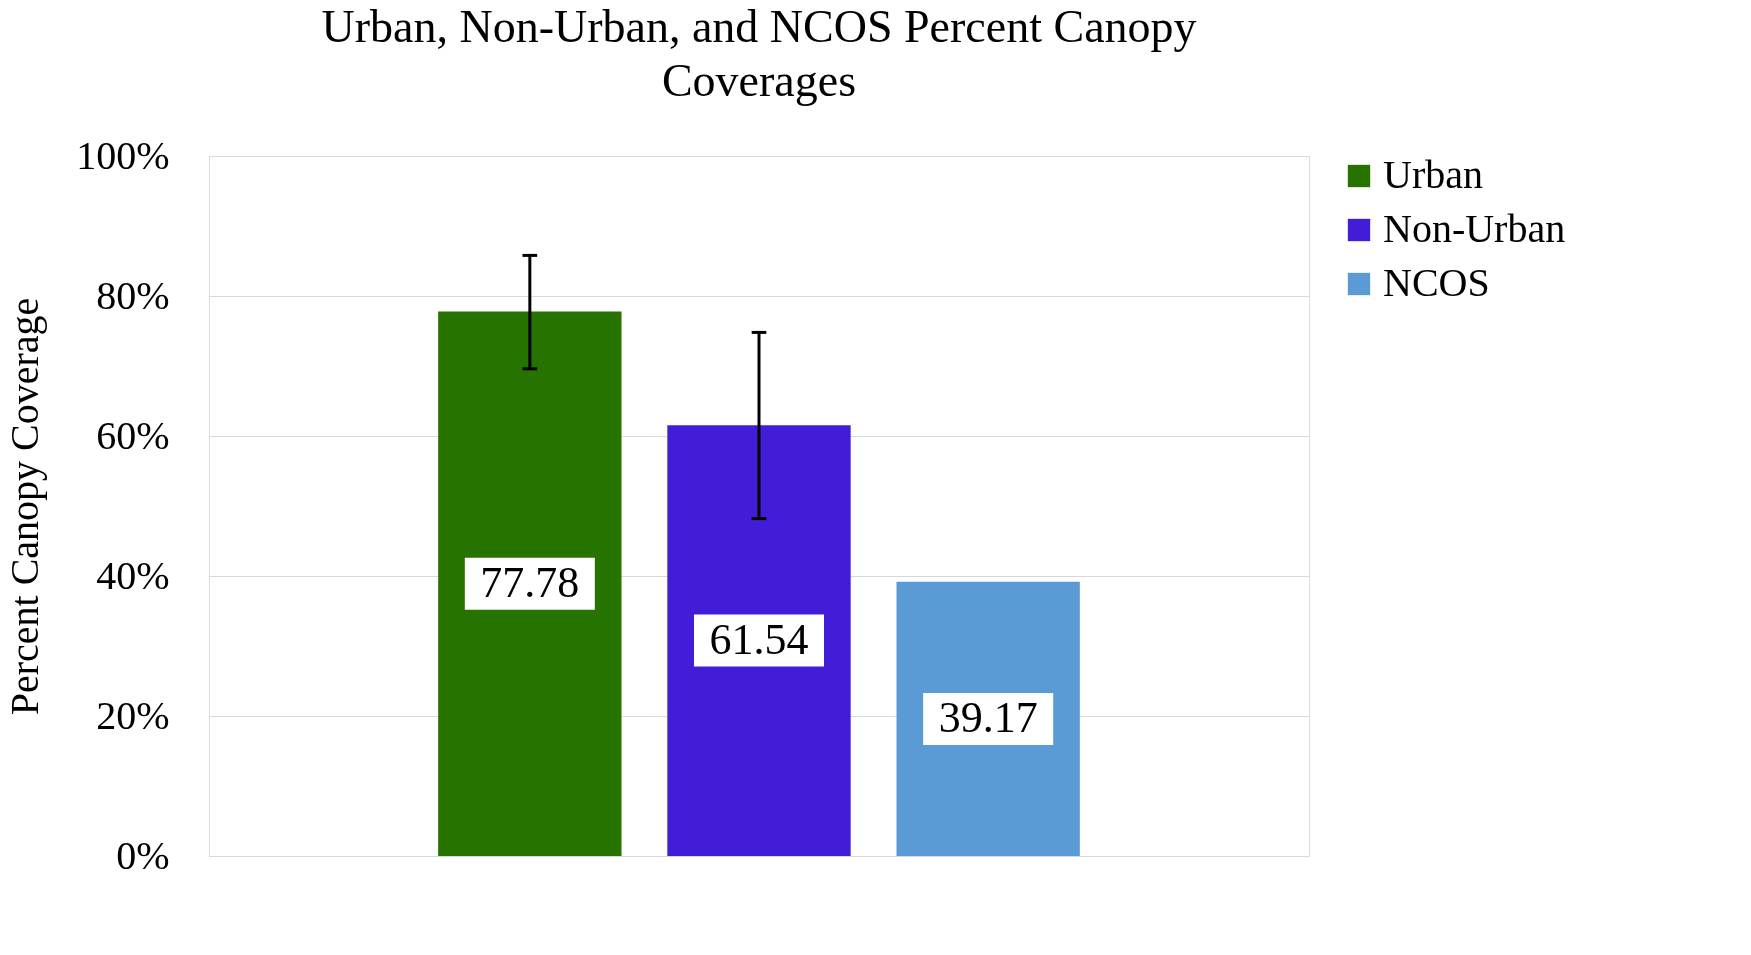  I want to click on y-tick-label: 40%, so click(133, 575).